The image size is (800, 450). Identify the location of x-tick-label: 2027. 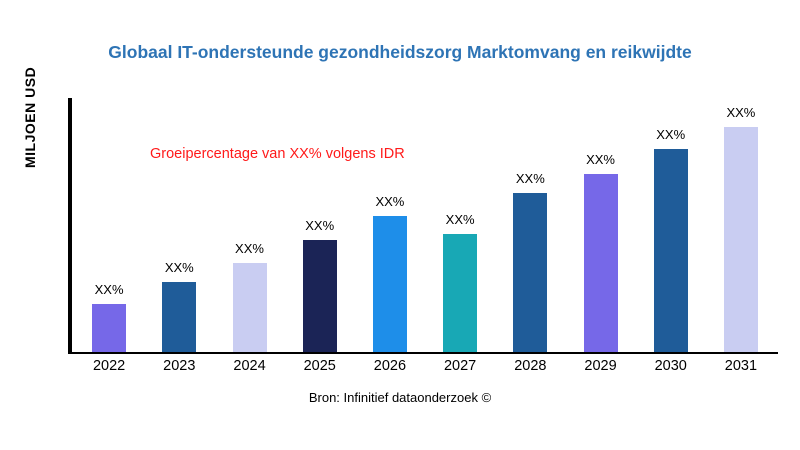
(460, 366).